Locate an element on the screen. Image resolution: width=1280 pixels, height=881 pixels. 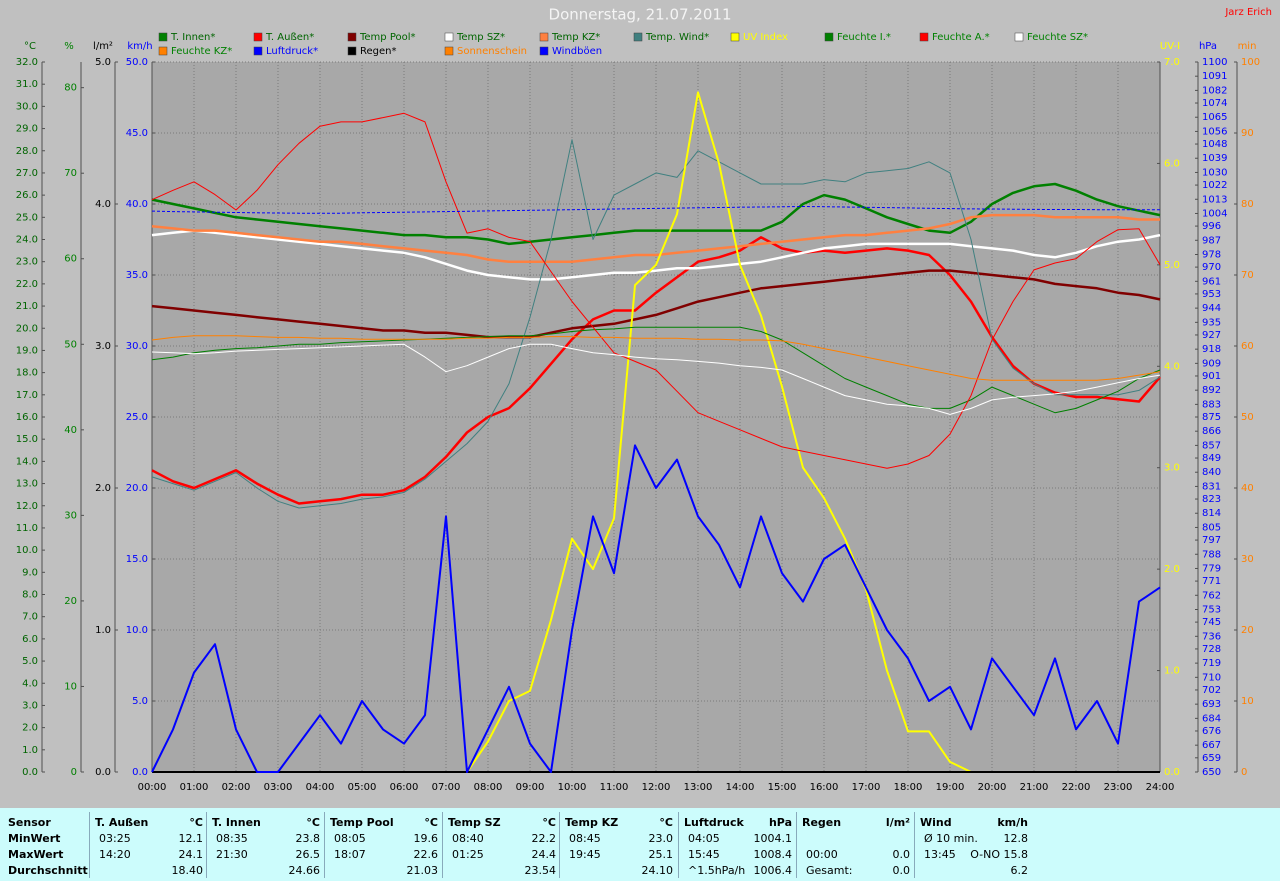
y-tick-label: 21.0 is located at coordinates (27, 306).